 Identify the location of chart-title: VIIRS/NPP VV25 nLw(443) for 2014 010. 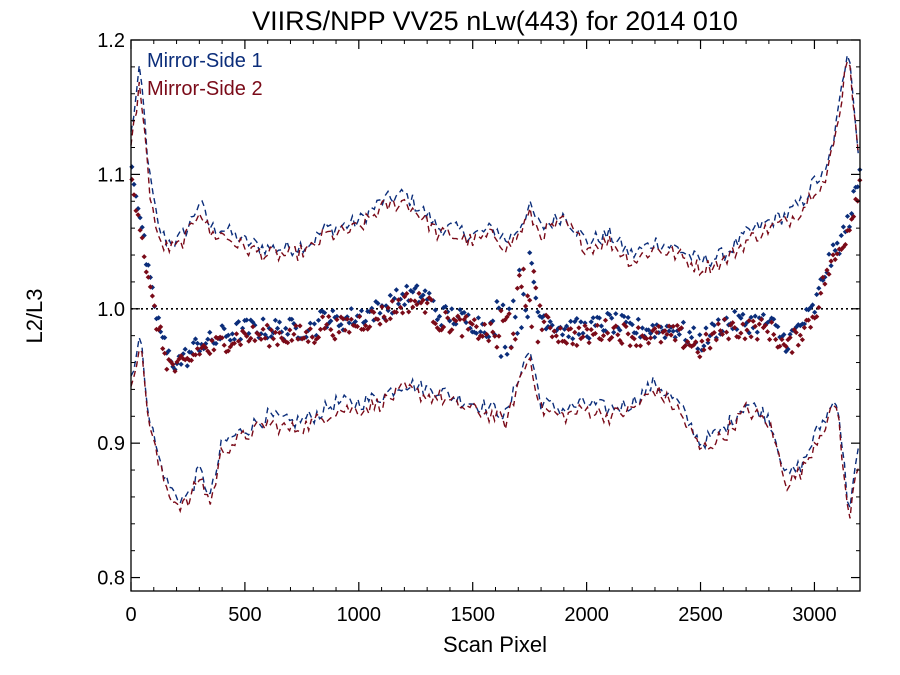
(495, 21).